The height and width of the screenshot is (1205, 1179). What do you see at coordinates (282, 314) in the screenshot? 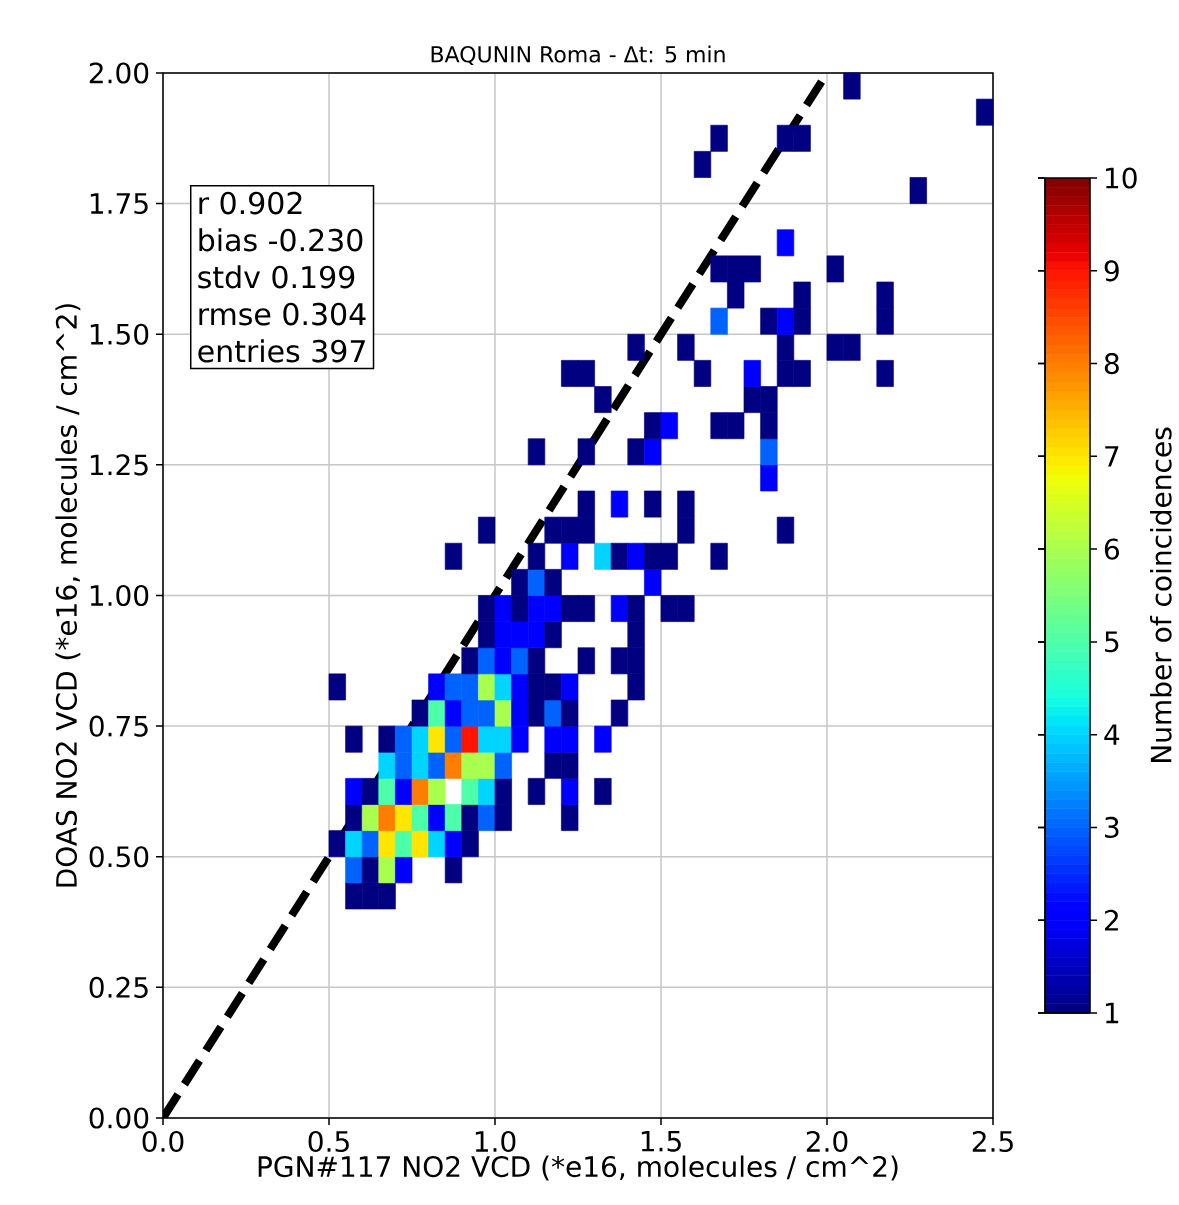
I see `annotation: rmse 0.304` at bounding box center [282, 314].